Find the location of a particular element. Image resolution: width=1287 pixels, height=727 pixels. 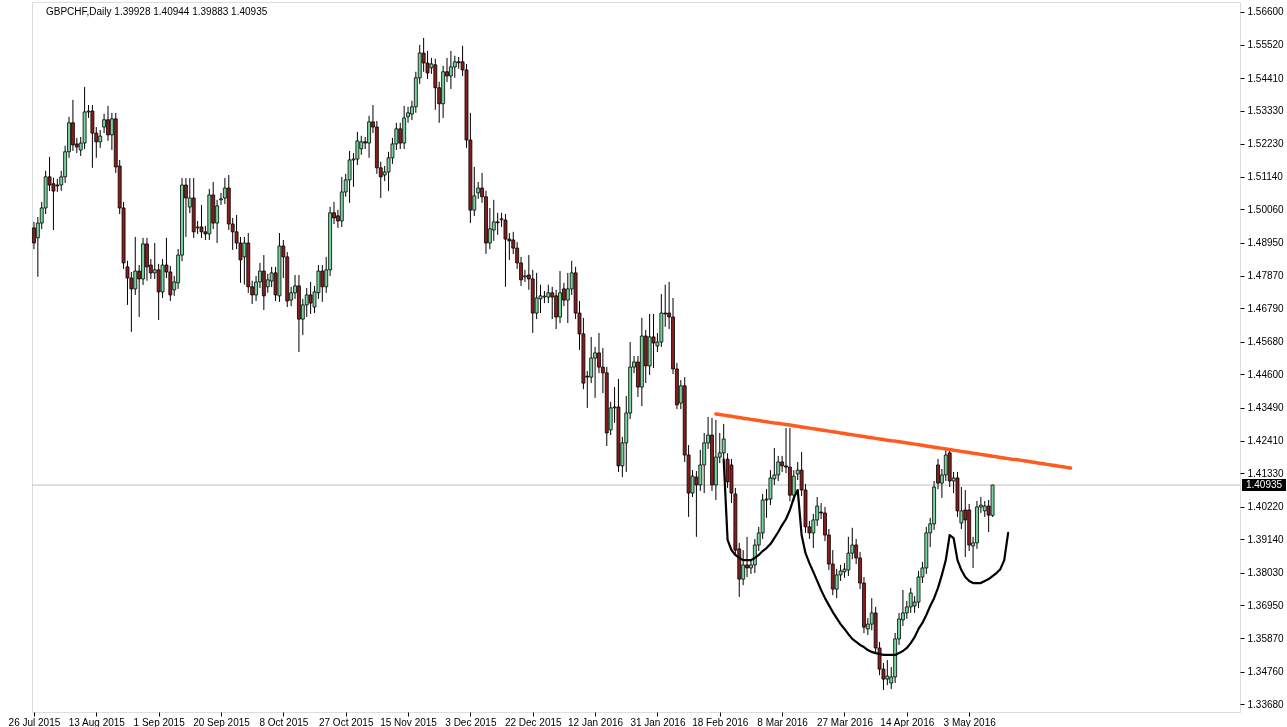

y-tick-label: 1.55520 is located at coordinates (1266, 45).